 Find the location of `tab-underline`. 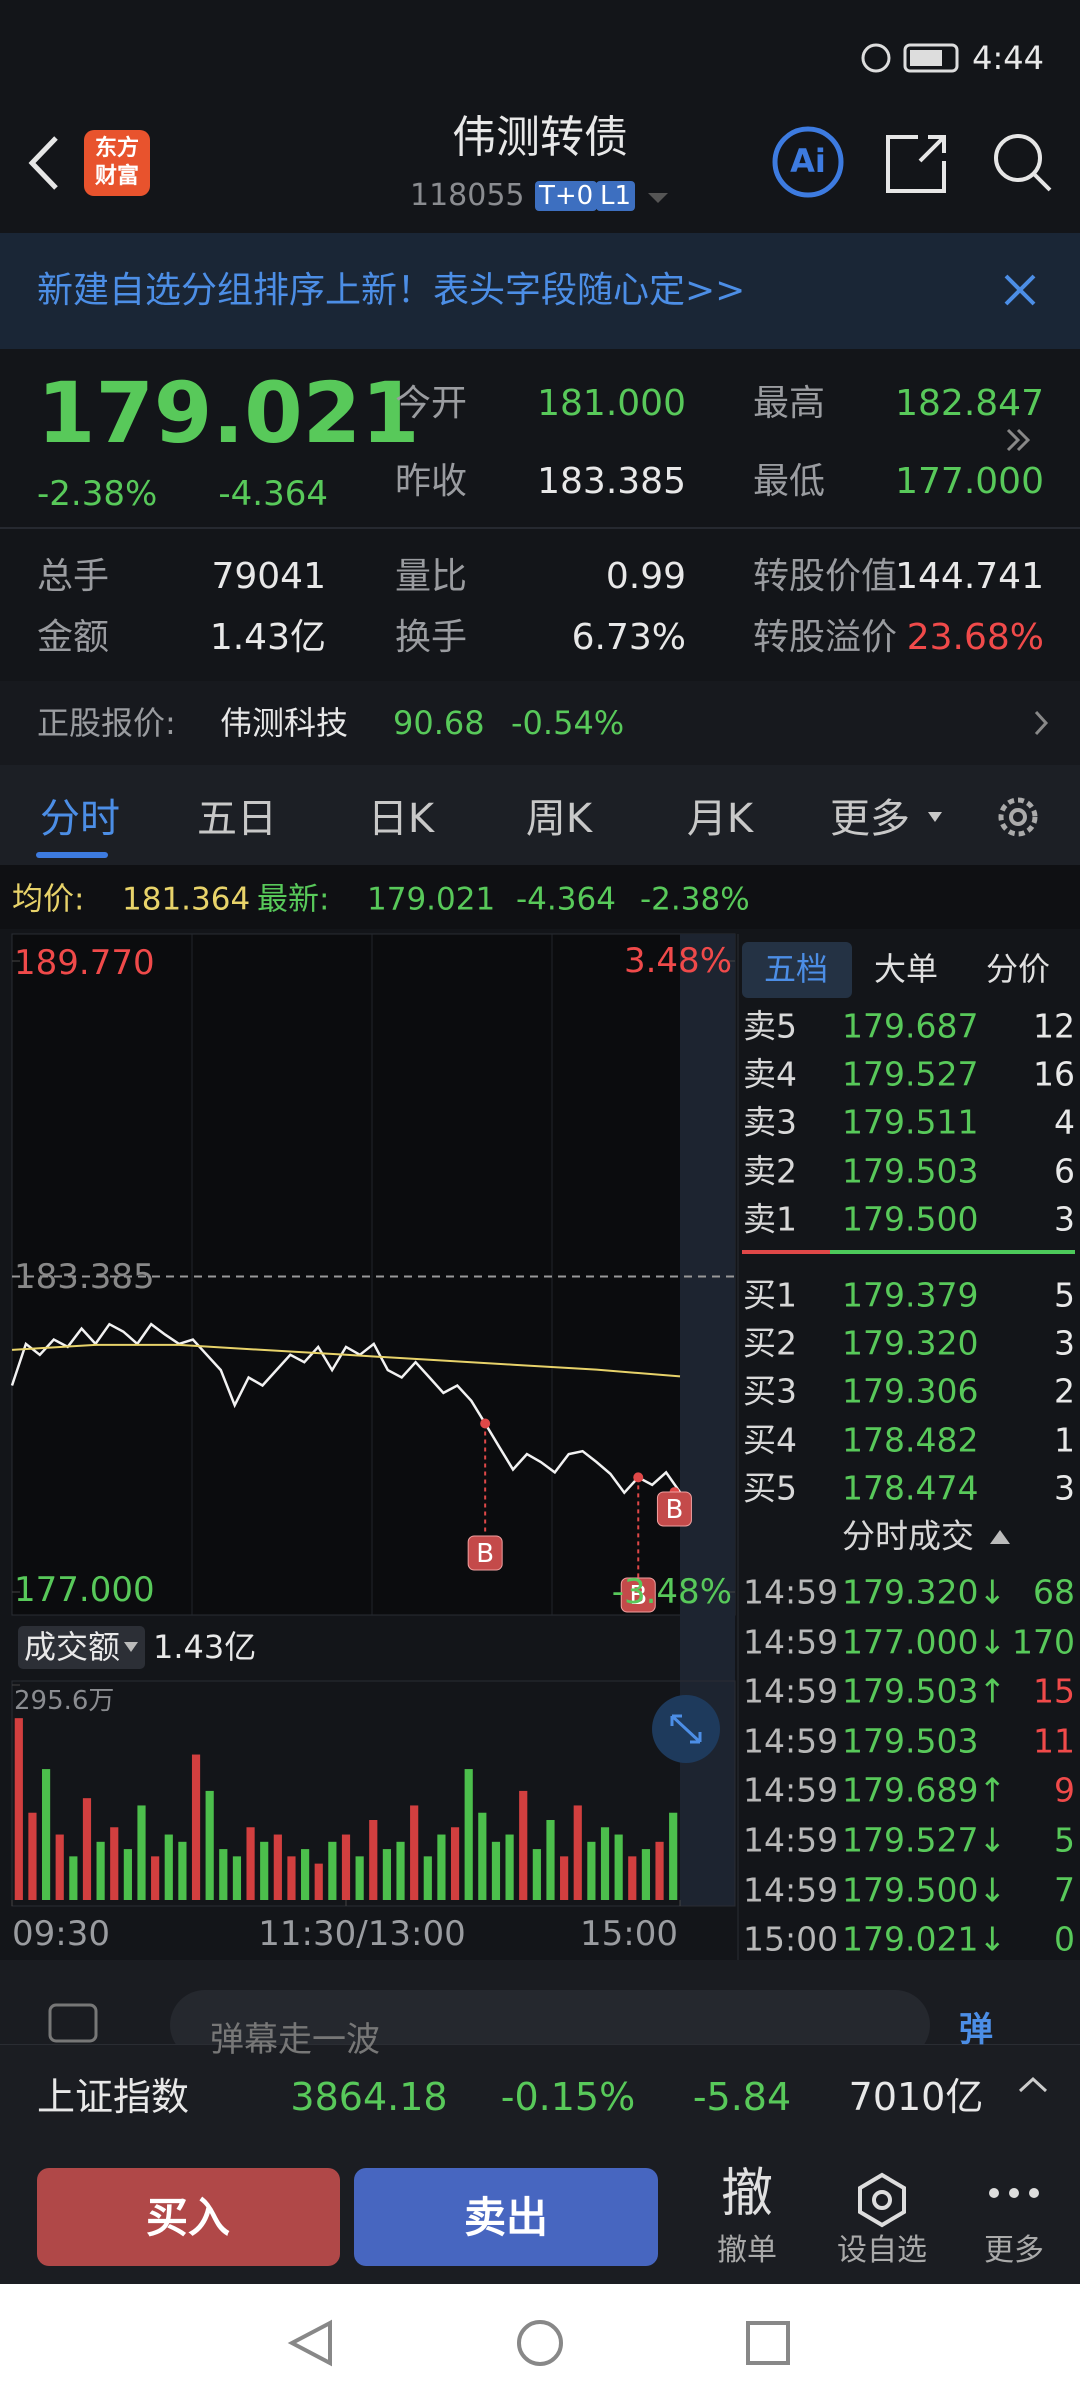

tab-underline is located at coordinates (72, 855).